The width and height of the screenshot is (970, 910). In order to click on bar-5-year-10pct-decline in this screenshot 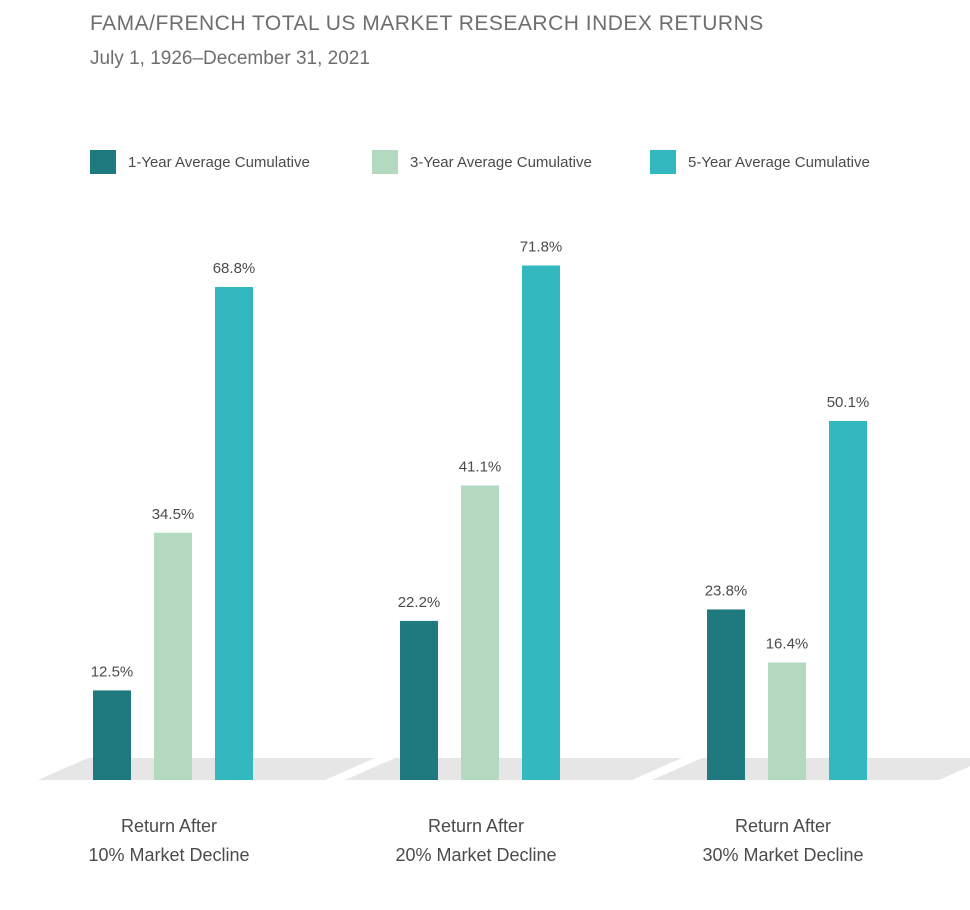, I will do `click(234, 533)`.